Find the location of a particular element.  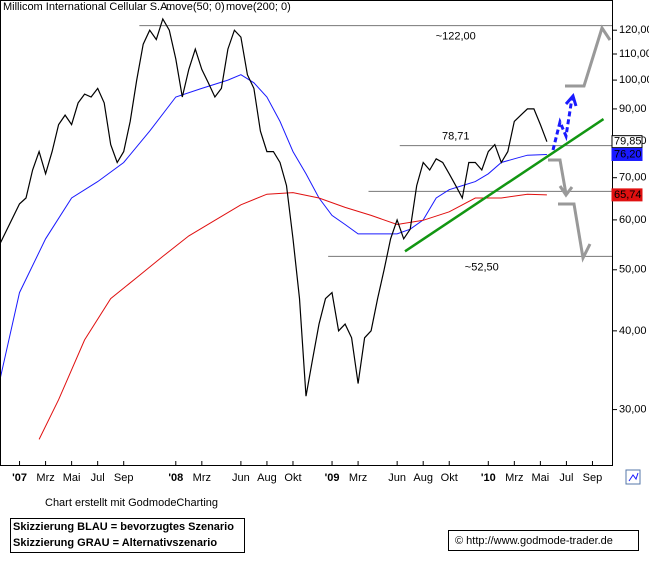

y-tick-label: 50,00 is located at coordinates (633, 270).